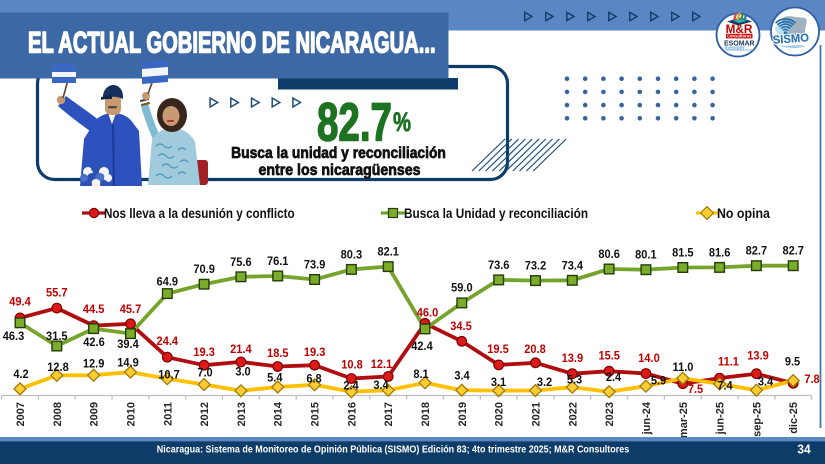 The width and height of the screenshot is (825, 464). Describe the element at coordinates (739, 29) in the screenshot. I see `svg-text: M&R` at that location.